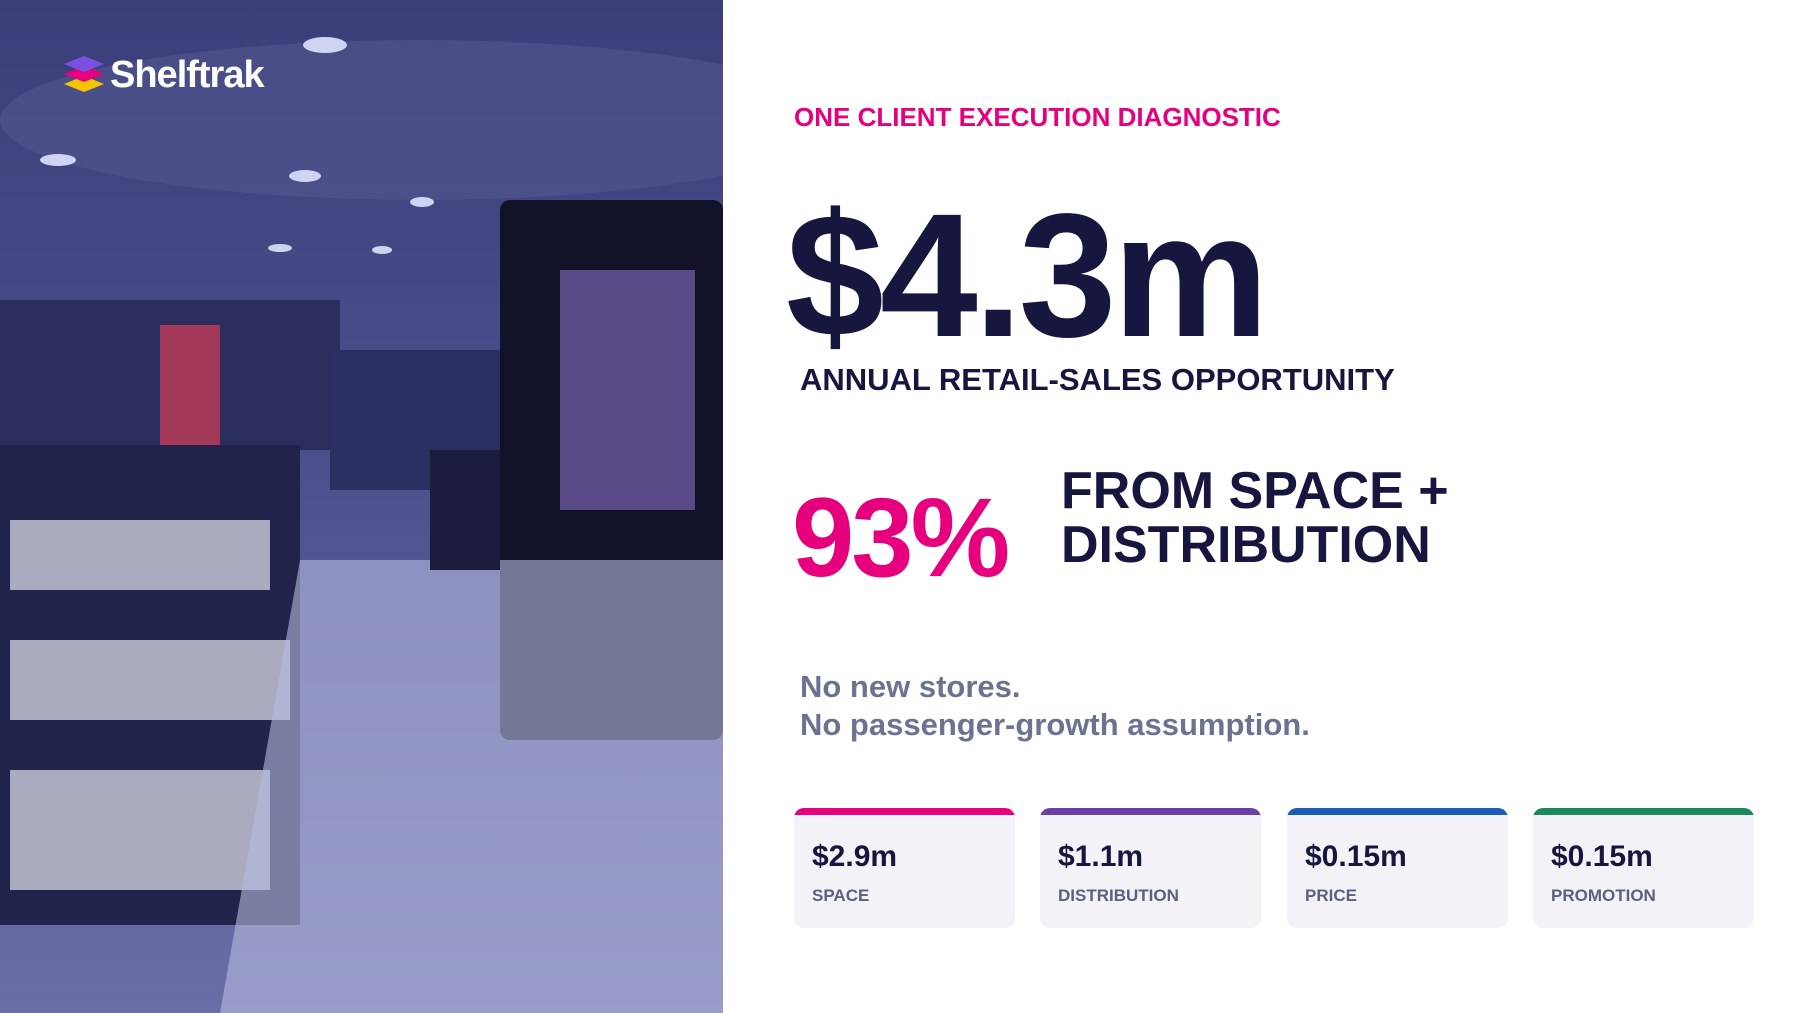 The height and width of the screenshot is (1013, 1800). What do you see at coordinates (84, 74) in the screenshot?
I see `logo-icon` at bounding box center [84, 74].